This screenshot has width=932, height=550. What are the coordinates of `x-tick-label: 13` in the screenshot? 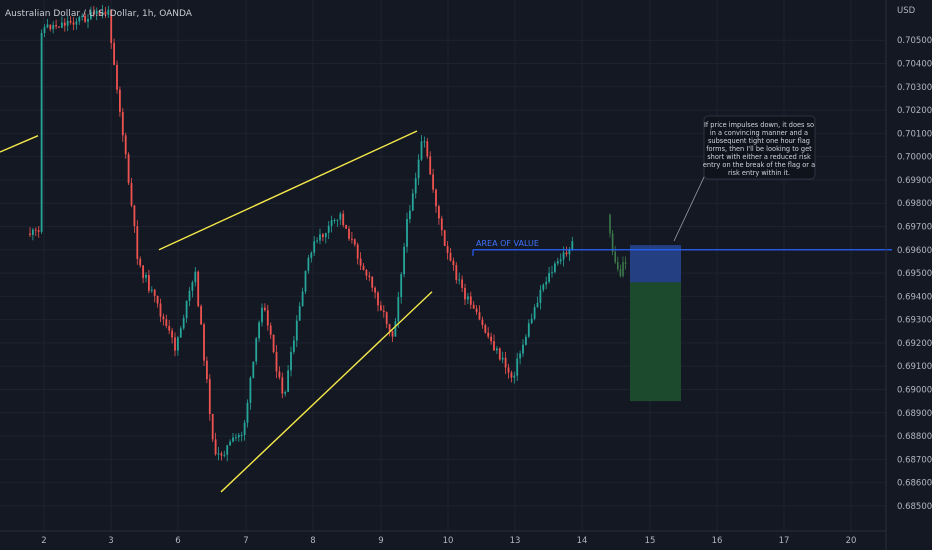 It's located at (515, 541).